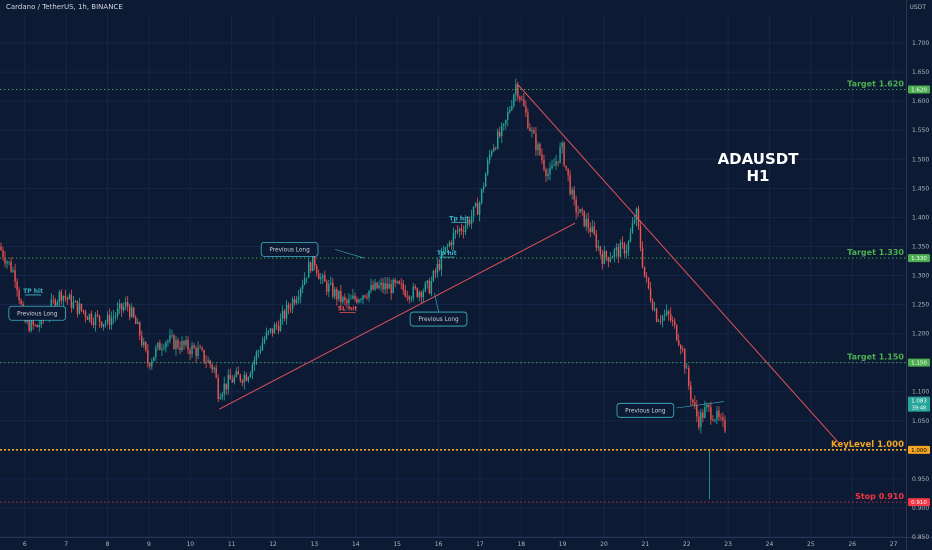 The image size is (932, 550). What do you see at coordinates (875, 84) in the screenshot?
I see `level-label: Target 1.620` at bounding box center [875, 84].